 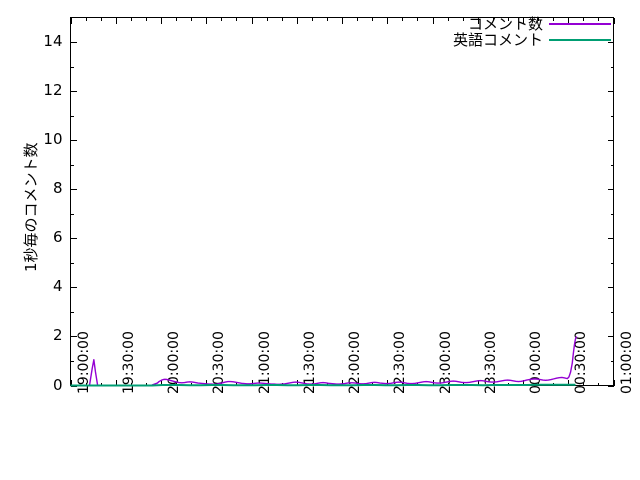 I want to click on legend-entry-english-comment: 英語コメント, so click(x=526, y=40).